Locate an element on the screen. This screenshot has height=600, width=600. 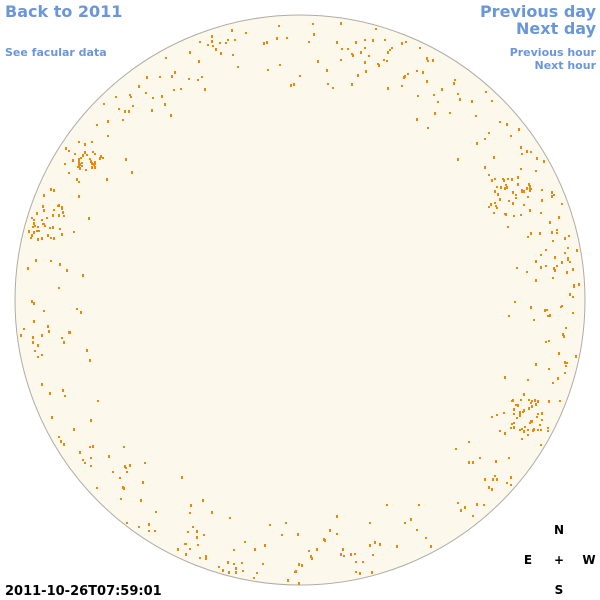
previous-day-link: Previous day is located at coordinates (538, 11).